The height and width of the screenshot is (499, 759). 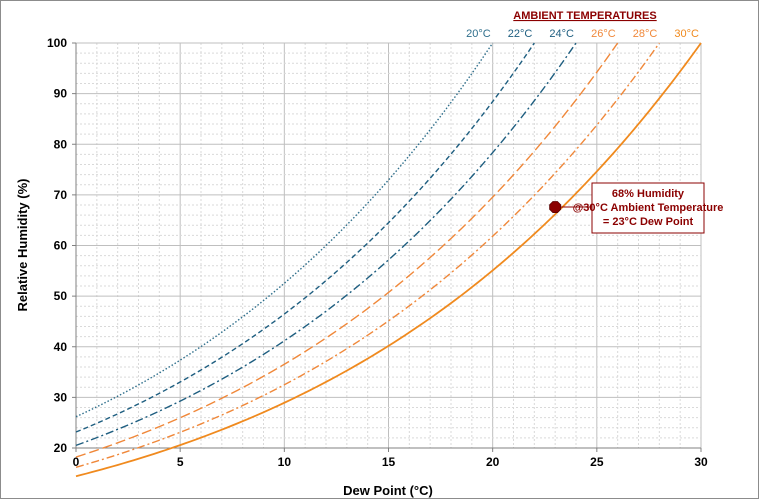 What do you see at coordinates (648, 194) in the screenshot?
I see `annotation-text-line: 68% Humidity` at bounding box center [648, 194].